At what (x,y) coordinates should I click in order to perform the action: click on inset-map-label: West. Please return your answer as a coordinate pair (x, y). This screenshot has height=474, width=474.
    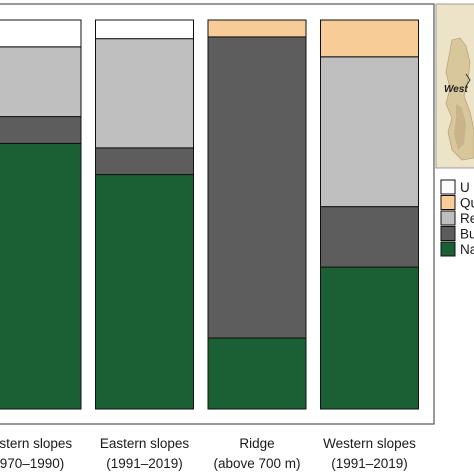
    Looking at the image, I should click on (456, 89).